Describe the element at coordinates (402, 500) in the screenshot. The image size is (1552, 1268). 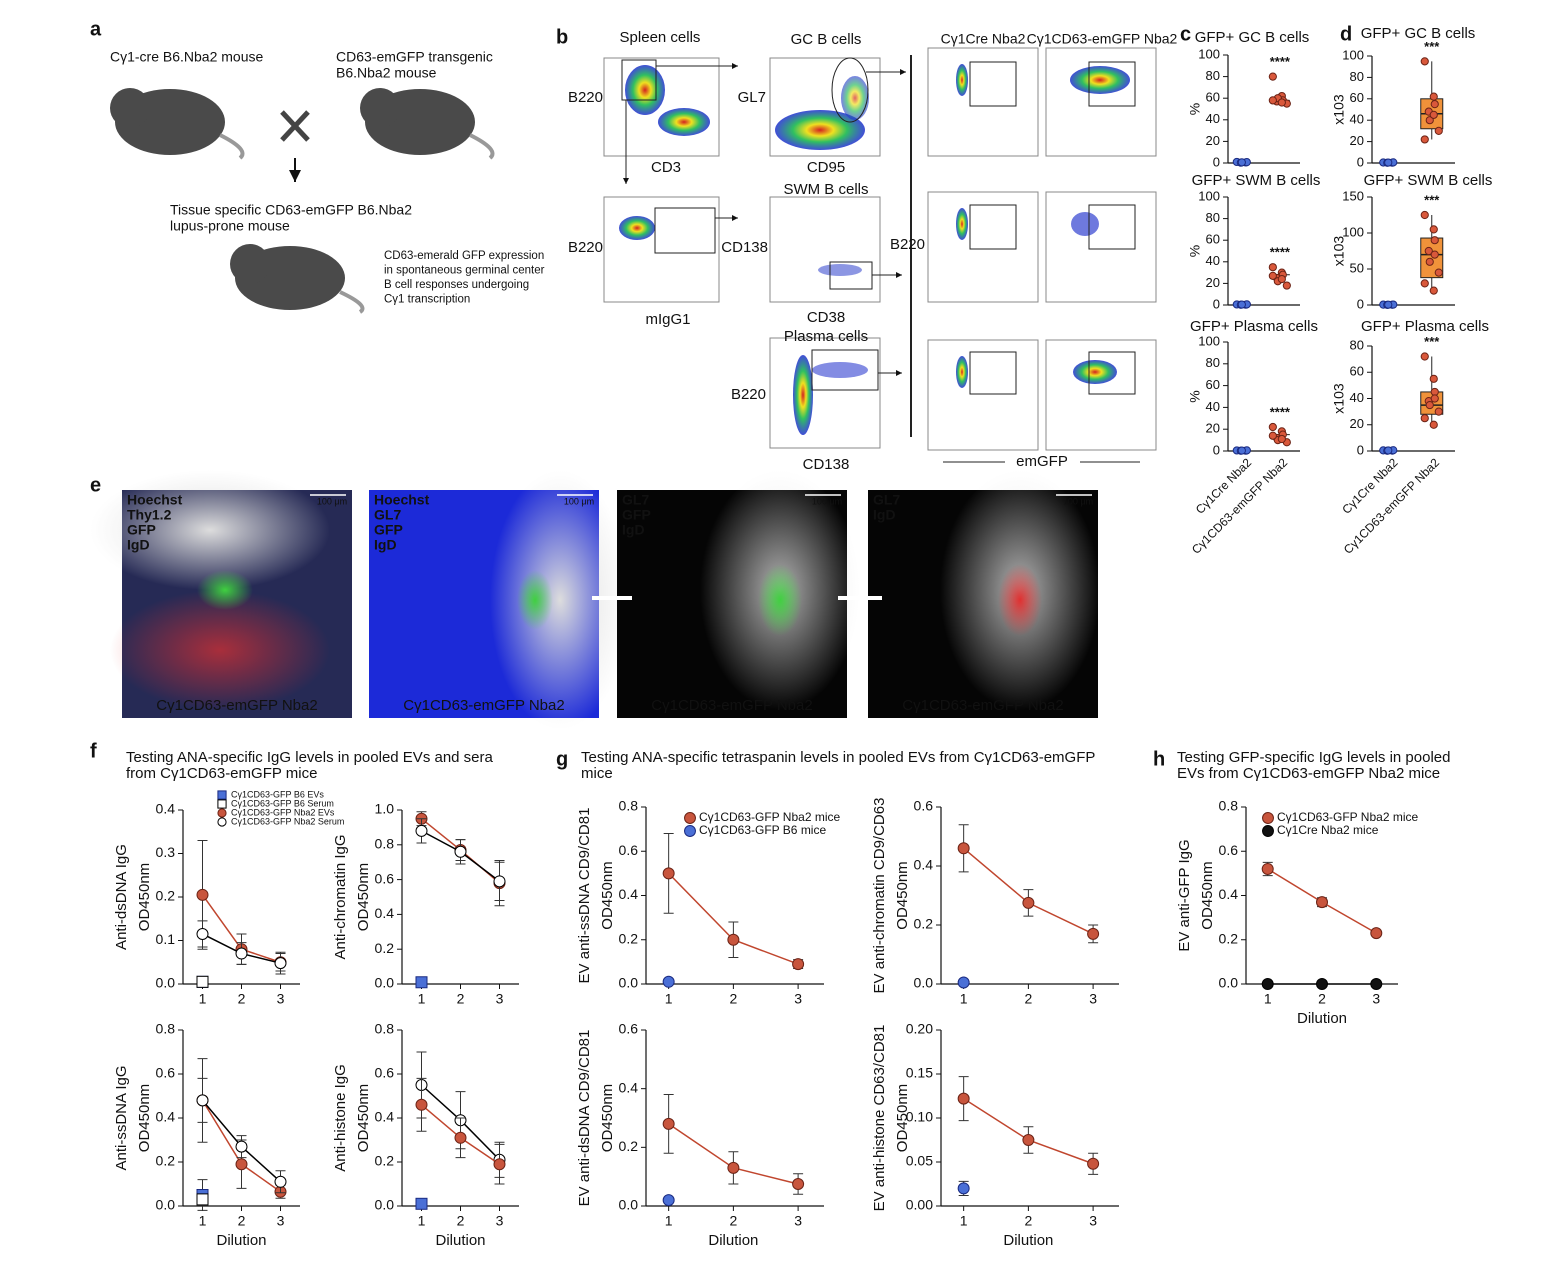
I see `stain-label: Hoechst` at that location.